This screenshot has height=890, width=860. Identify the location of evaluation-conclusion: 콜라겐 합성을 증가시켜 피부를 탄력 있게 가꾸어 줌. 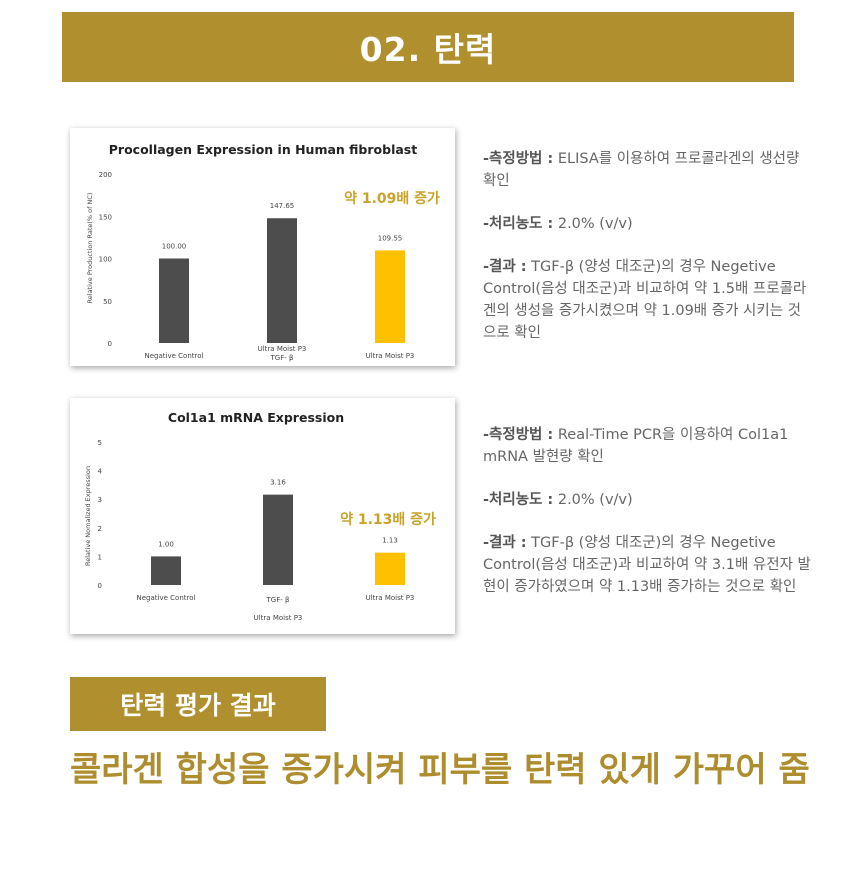
(440, 770).